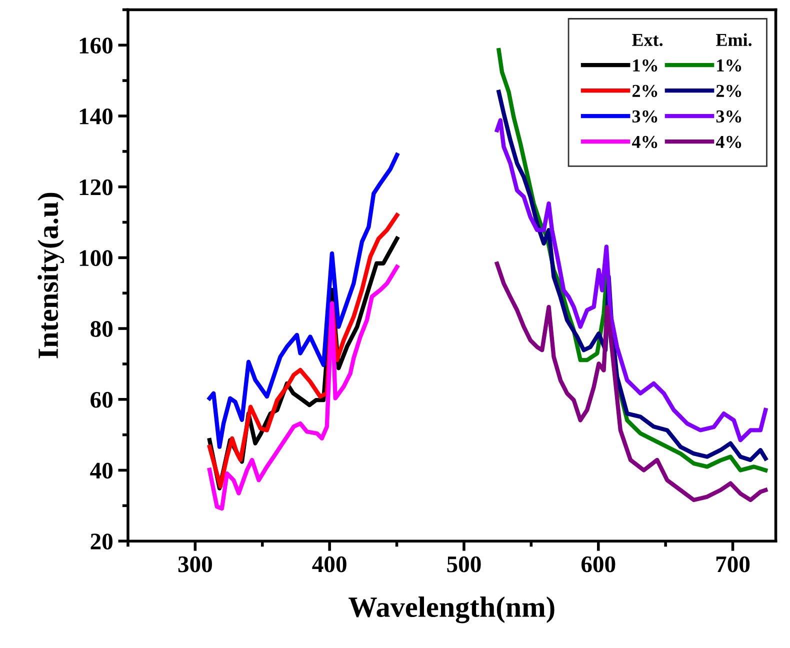 This screenshot has width=790, height=648. What do you see at coordinates (329, 564) in the screenshot?
I see `x-tick-label: 400` at bounding box center [329, 564].